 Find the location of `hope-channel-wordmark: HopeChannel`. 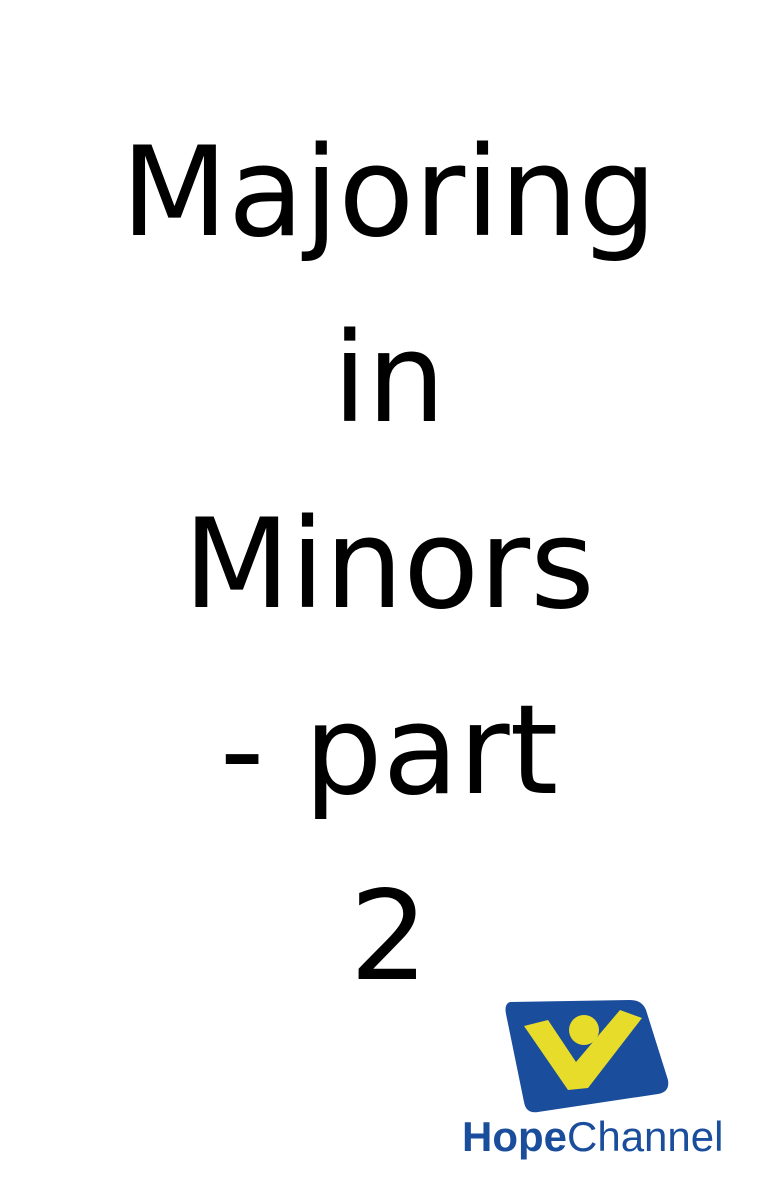

hope-channel-wordmark: HopeChannel is located at coordinates (592, 1137).